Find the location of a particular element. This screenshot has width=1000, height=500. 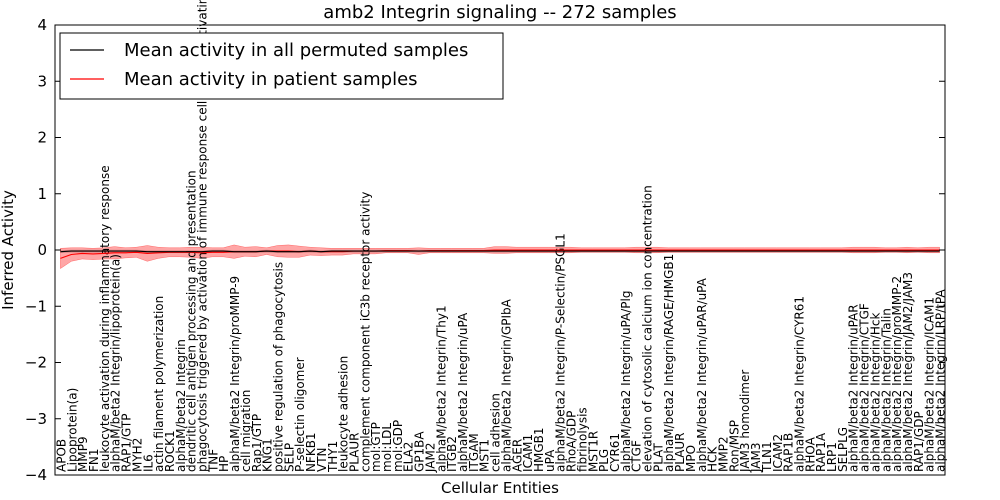

x-tick-label: HCK is located at coordinates (713, 459).